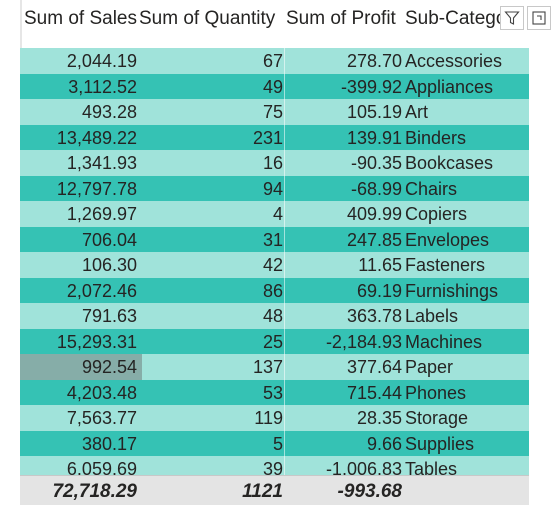  Describe the element at coordinates (96, 188) in the screenshot. I see `sales-cell: 12,797.78` at that location.